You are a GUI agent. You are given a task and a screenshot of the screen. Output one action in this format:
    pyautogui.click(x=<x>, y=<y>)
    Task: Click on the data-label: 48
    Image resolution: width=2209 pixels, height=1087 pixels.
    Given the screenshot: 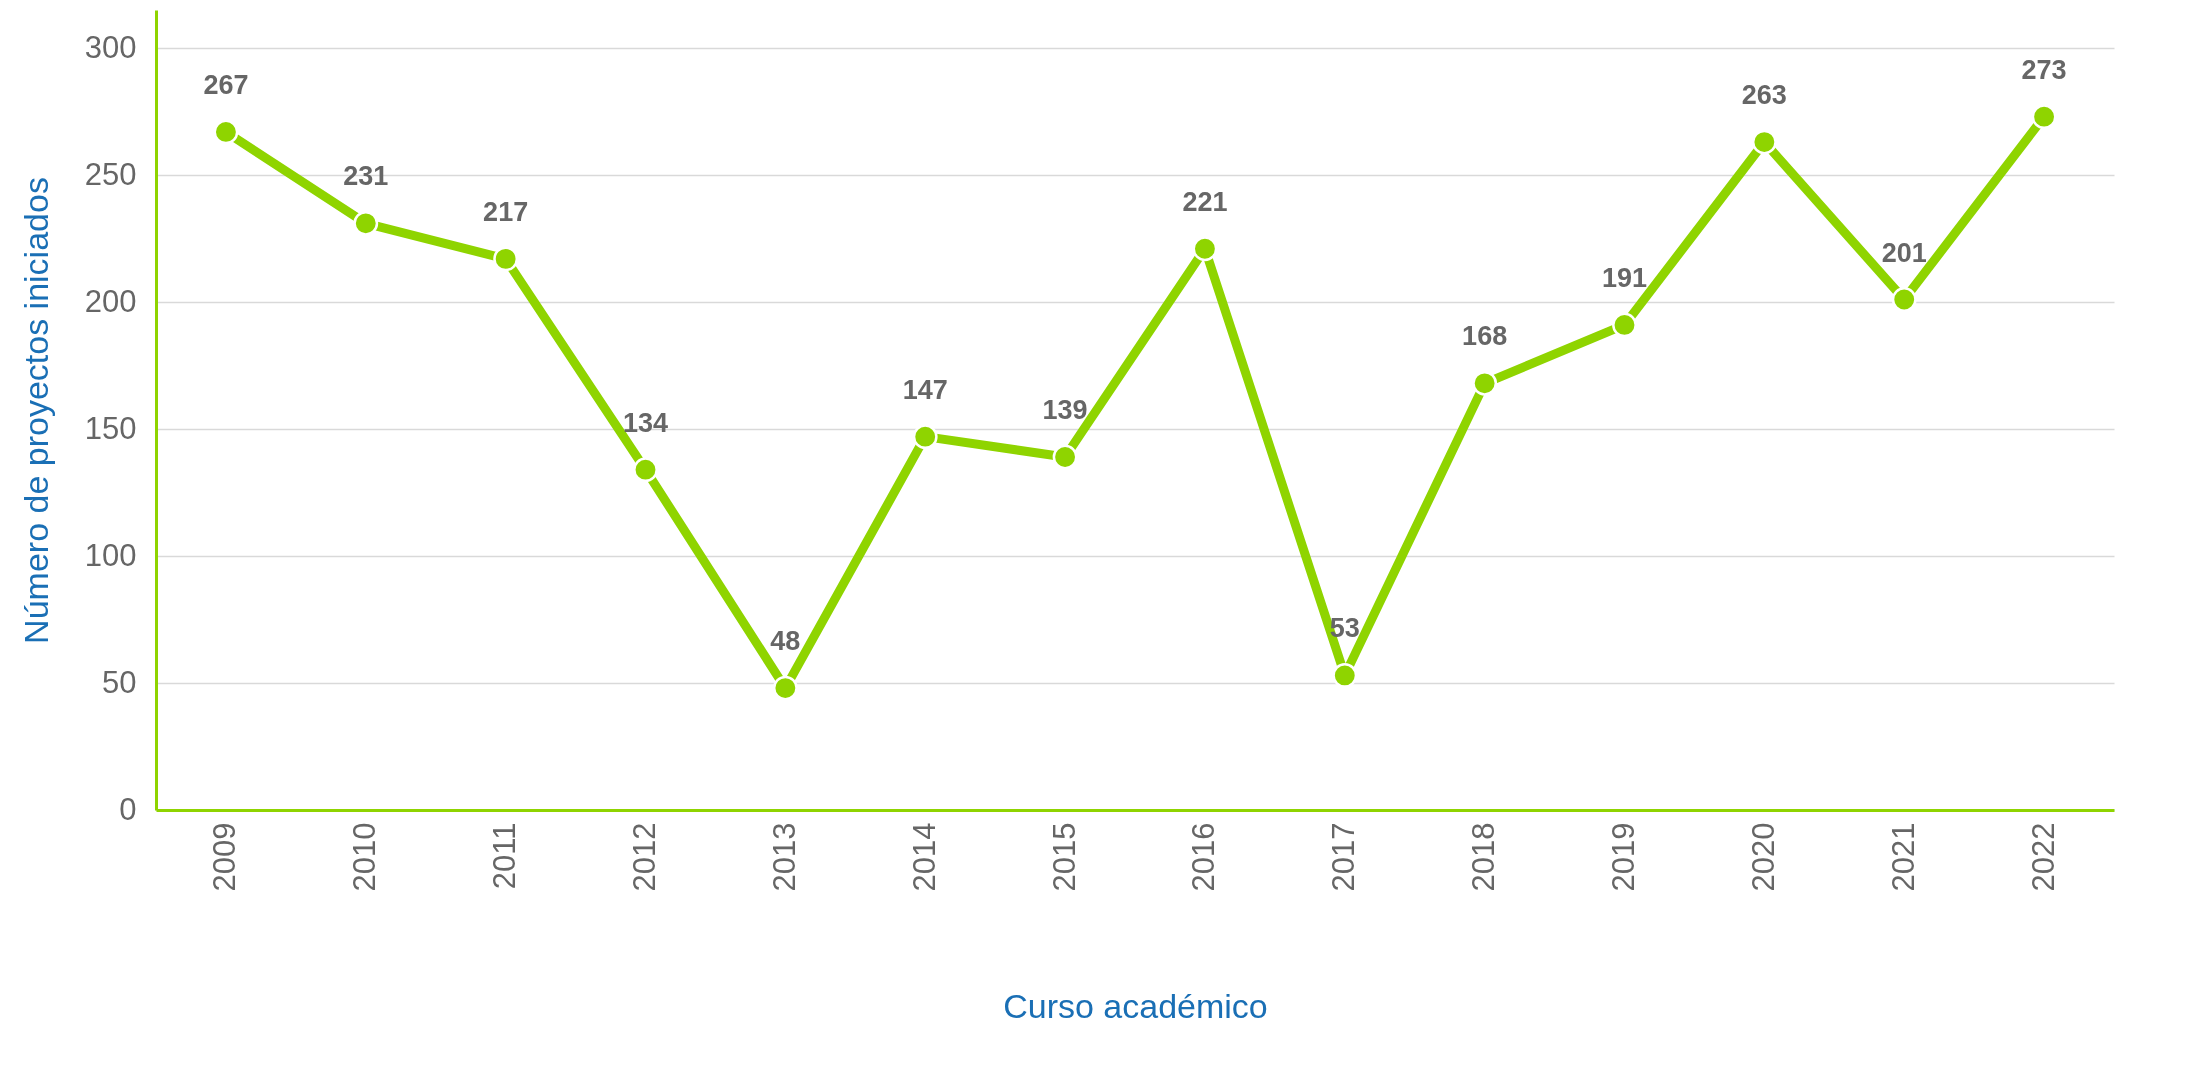 What is the action you would take?
    pyautogui.click(x=785, y=641)
    